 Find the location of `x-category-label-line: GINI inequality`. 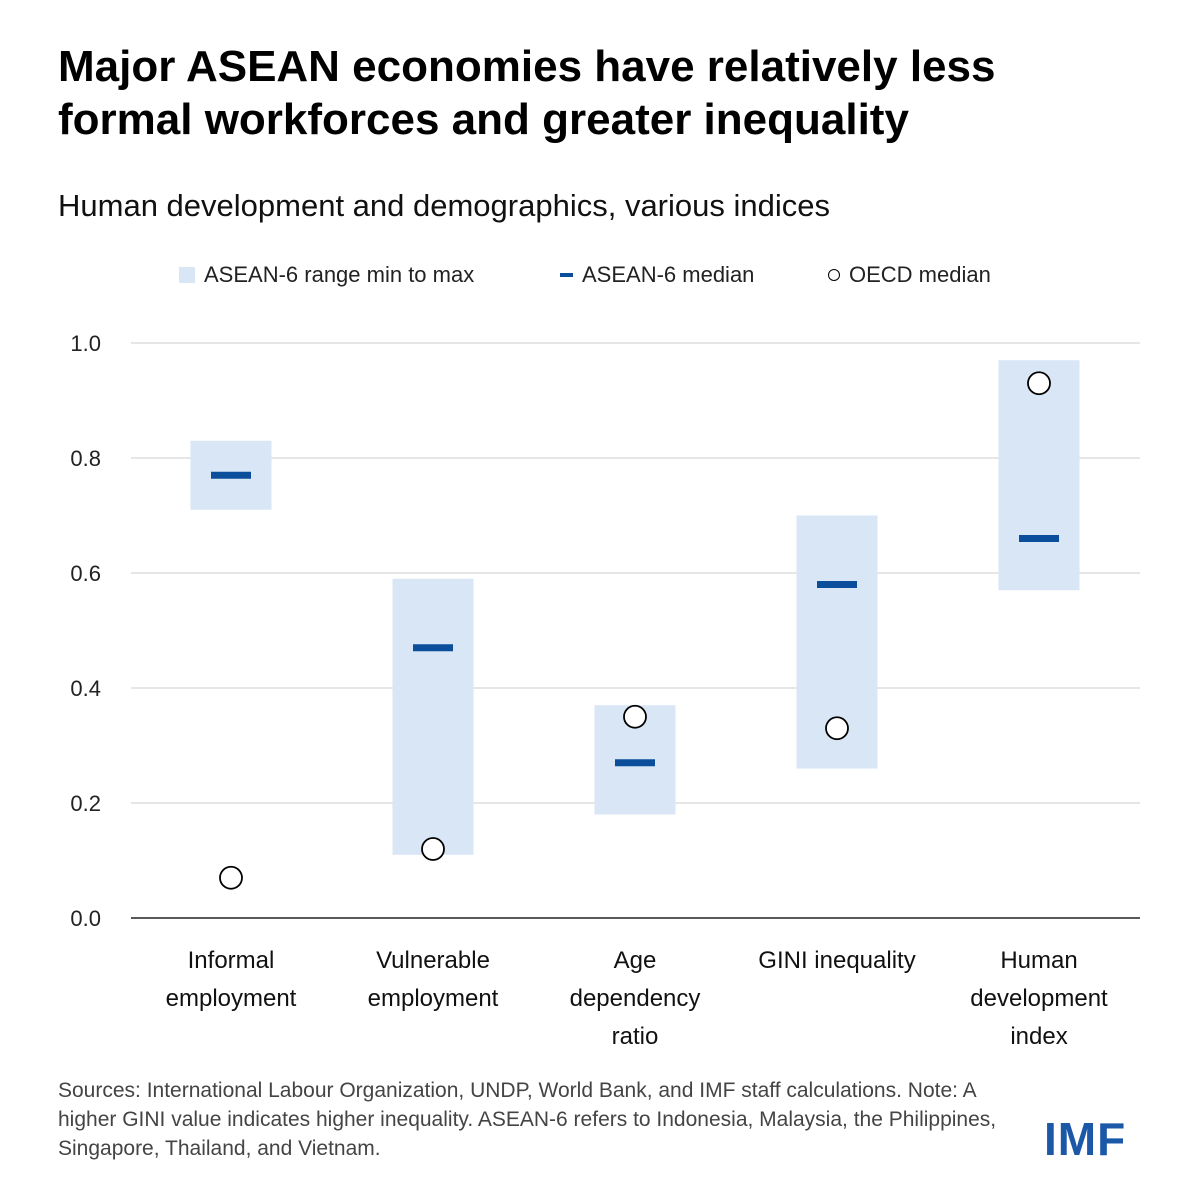

x-category-label-line: GINI inequality is located at coordinates (836, 960).